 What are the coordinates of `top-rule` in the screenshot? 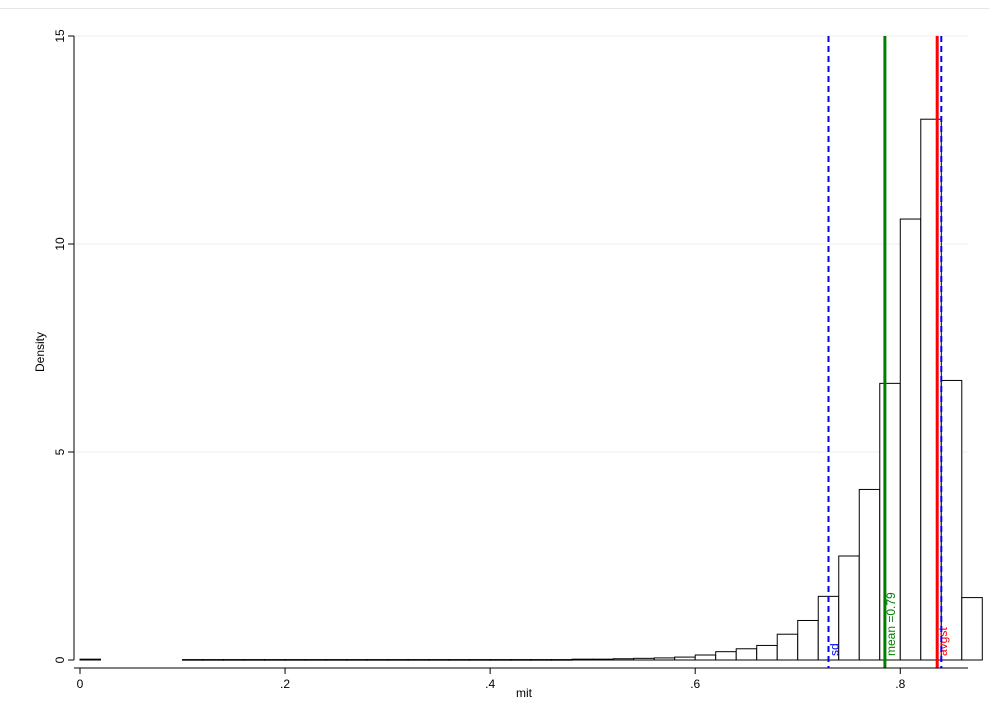 It's located at (494, 8).